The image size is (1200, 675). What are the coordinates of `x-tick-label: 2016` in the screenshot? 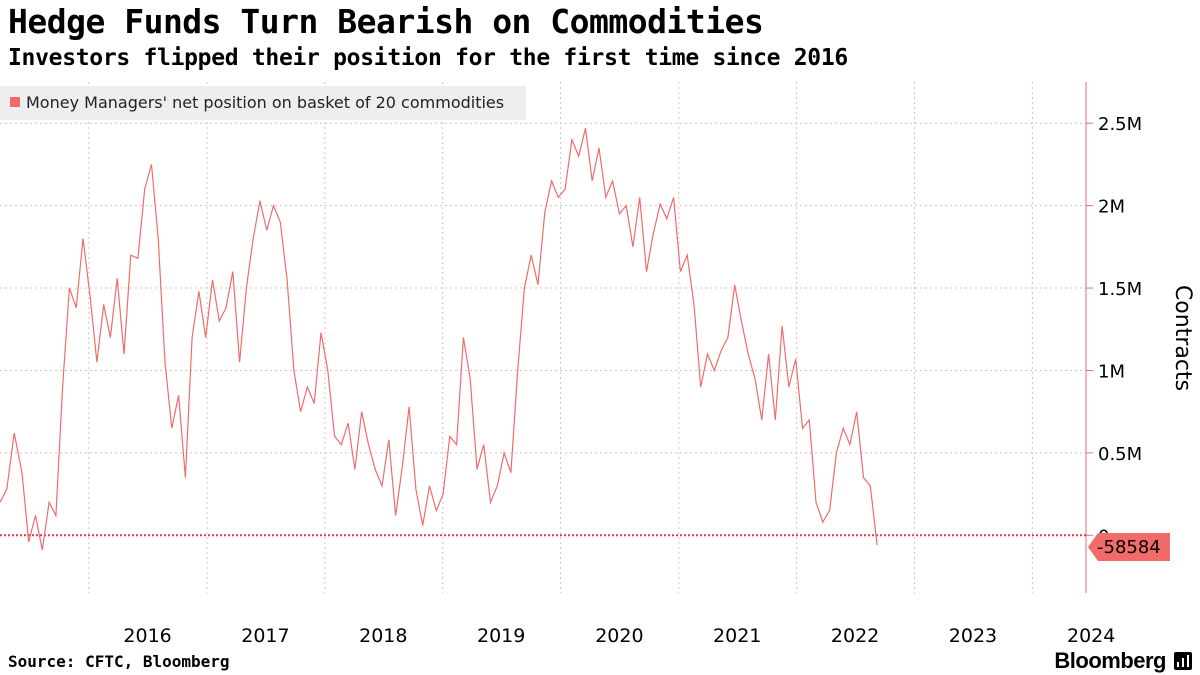 It's located at (147, 636).